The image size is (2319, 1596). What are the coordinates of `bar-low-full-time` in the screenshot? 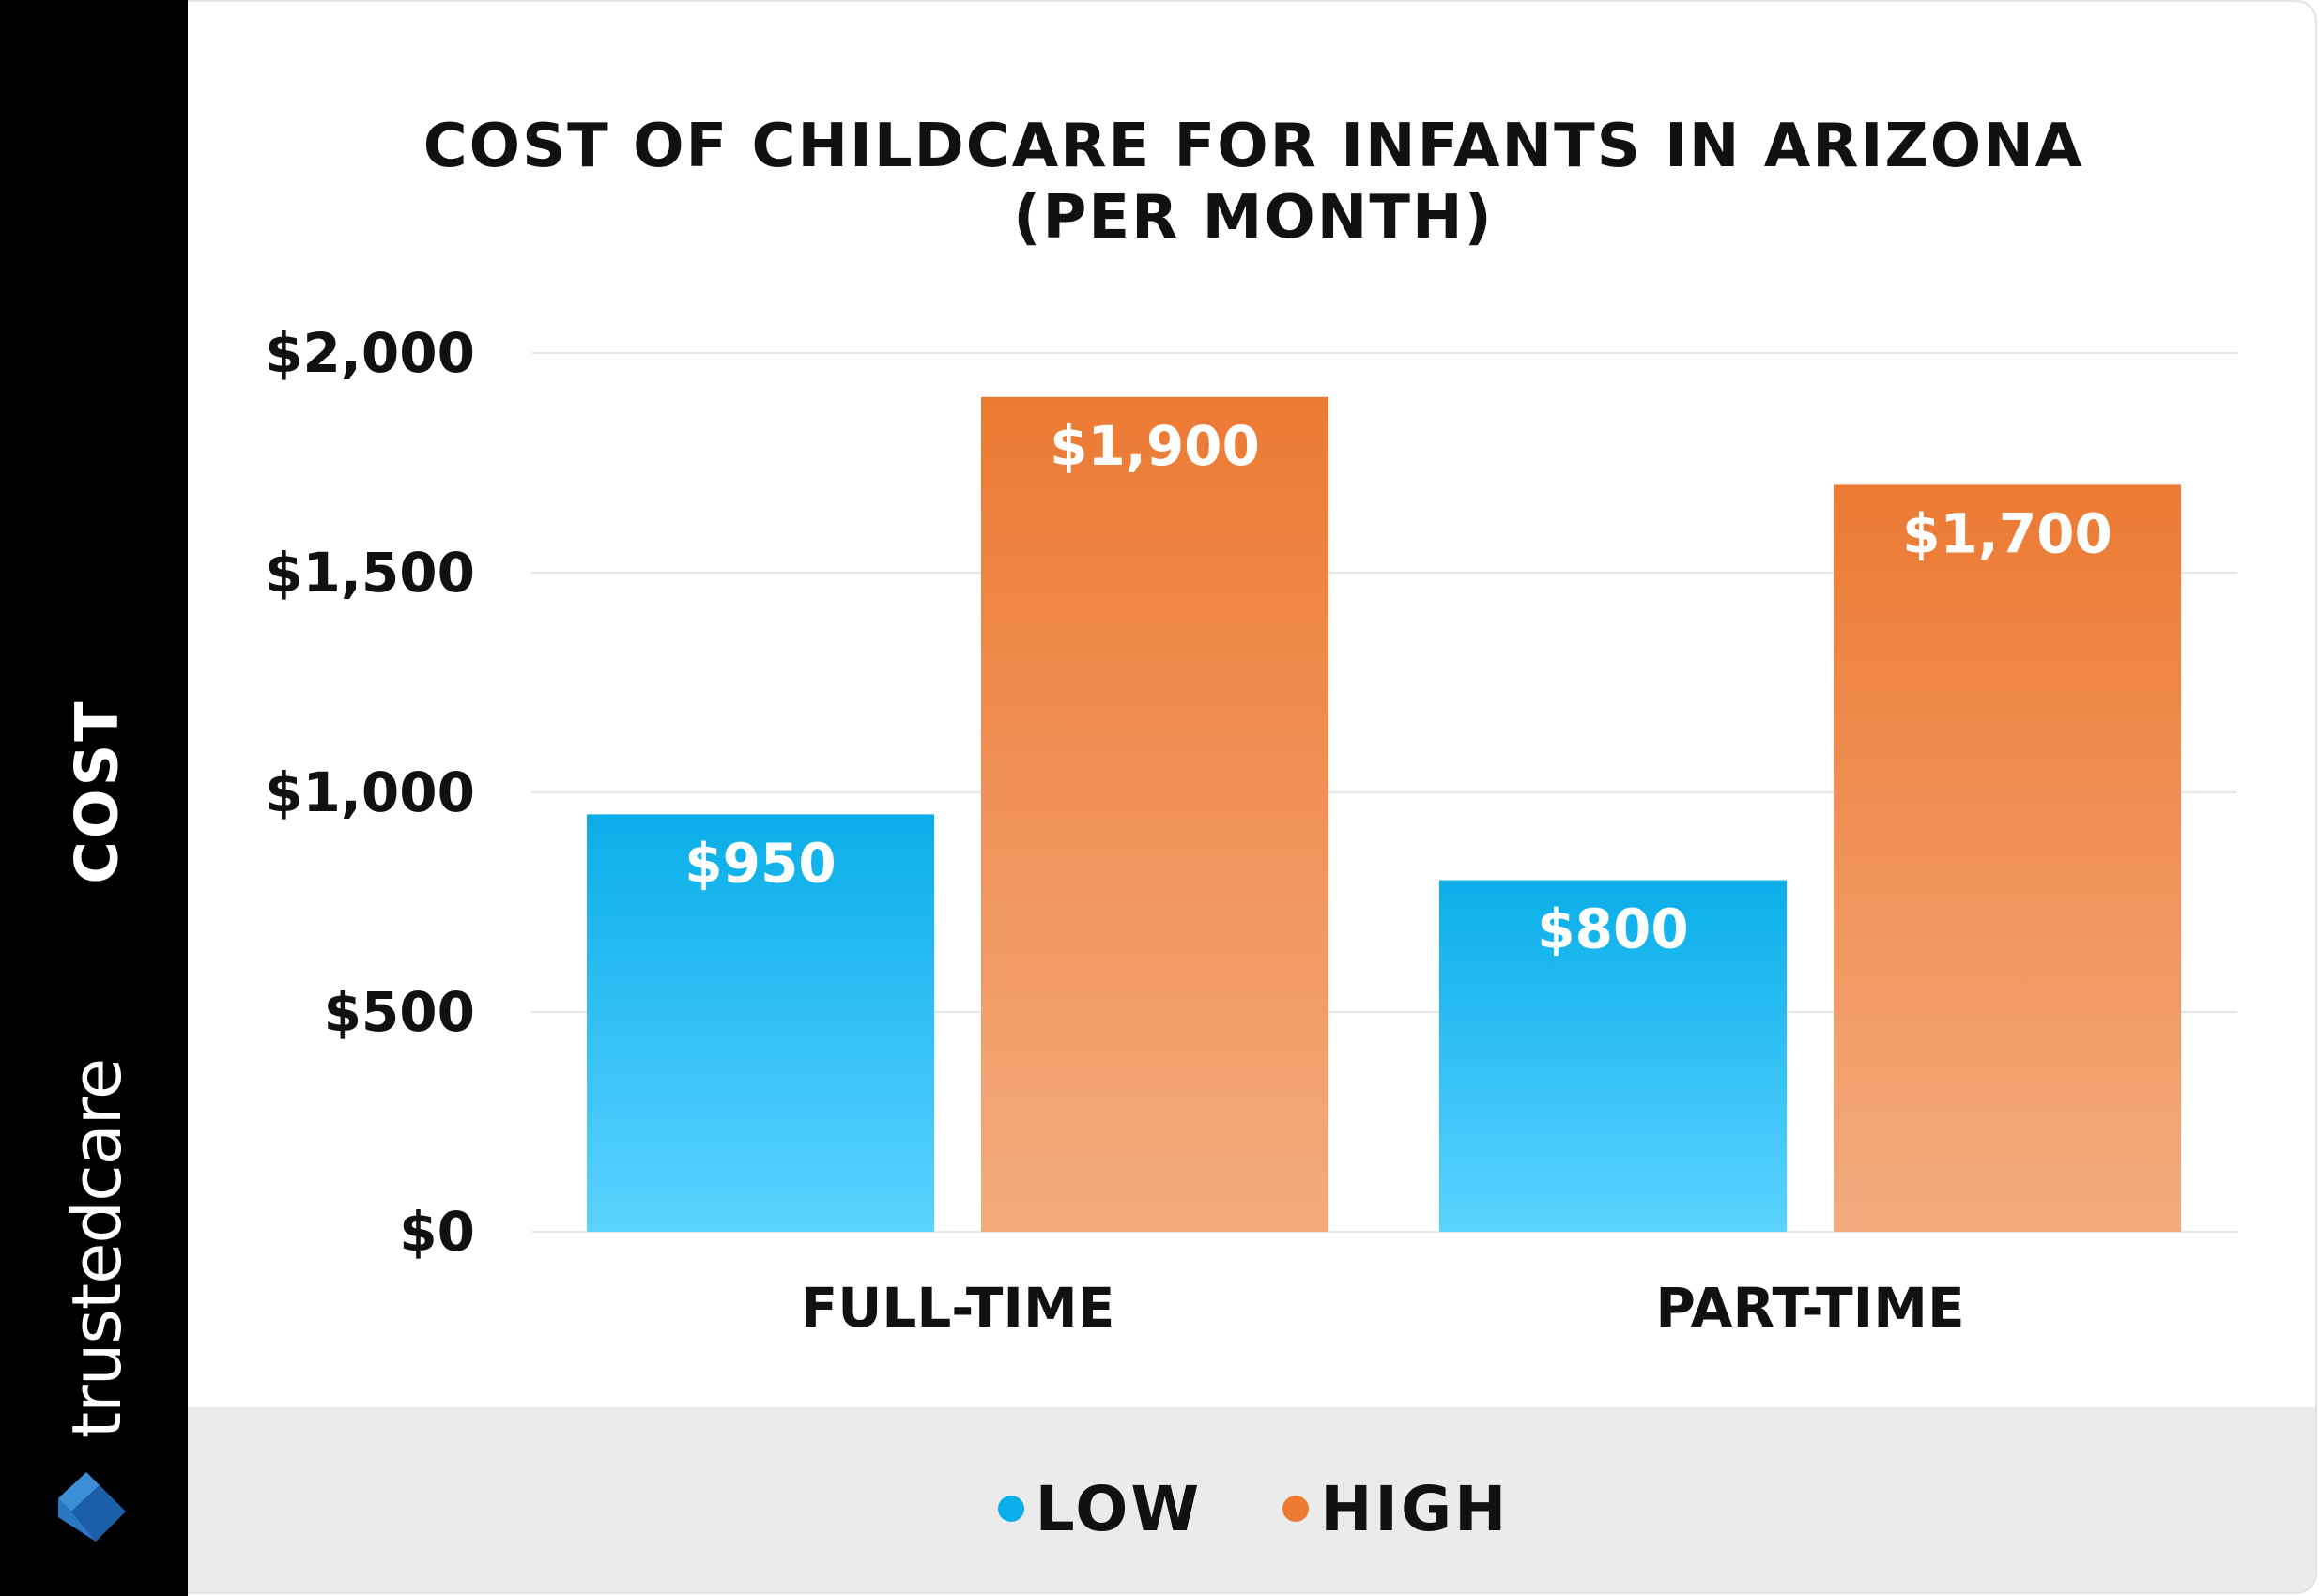 It's located at (761, 1023).